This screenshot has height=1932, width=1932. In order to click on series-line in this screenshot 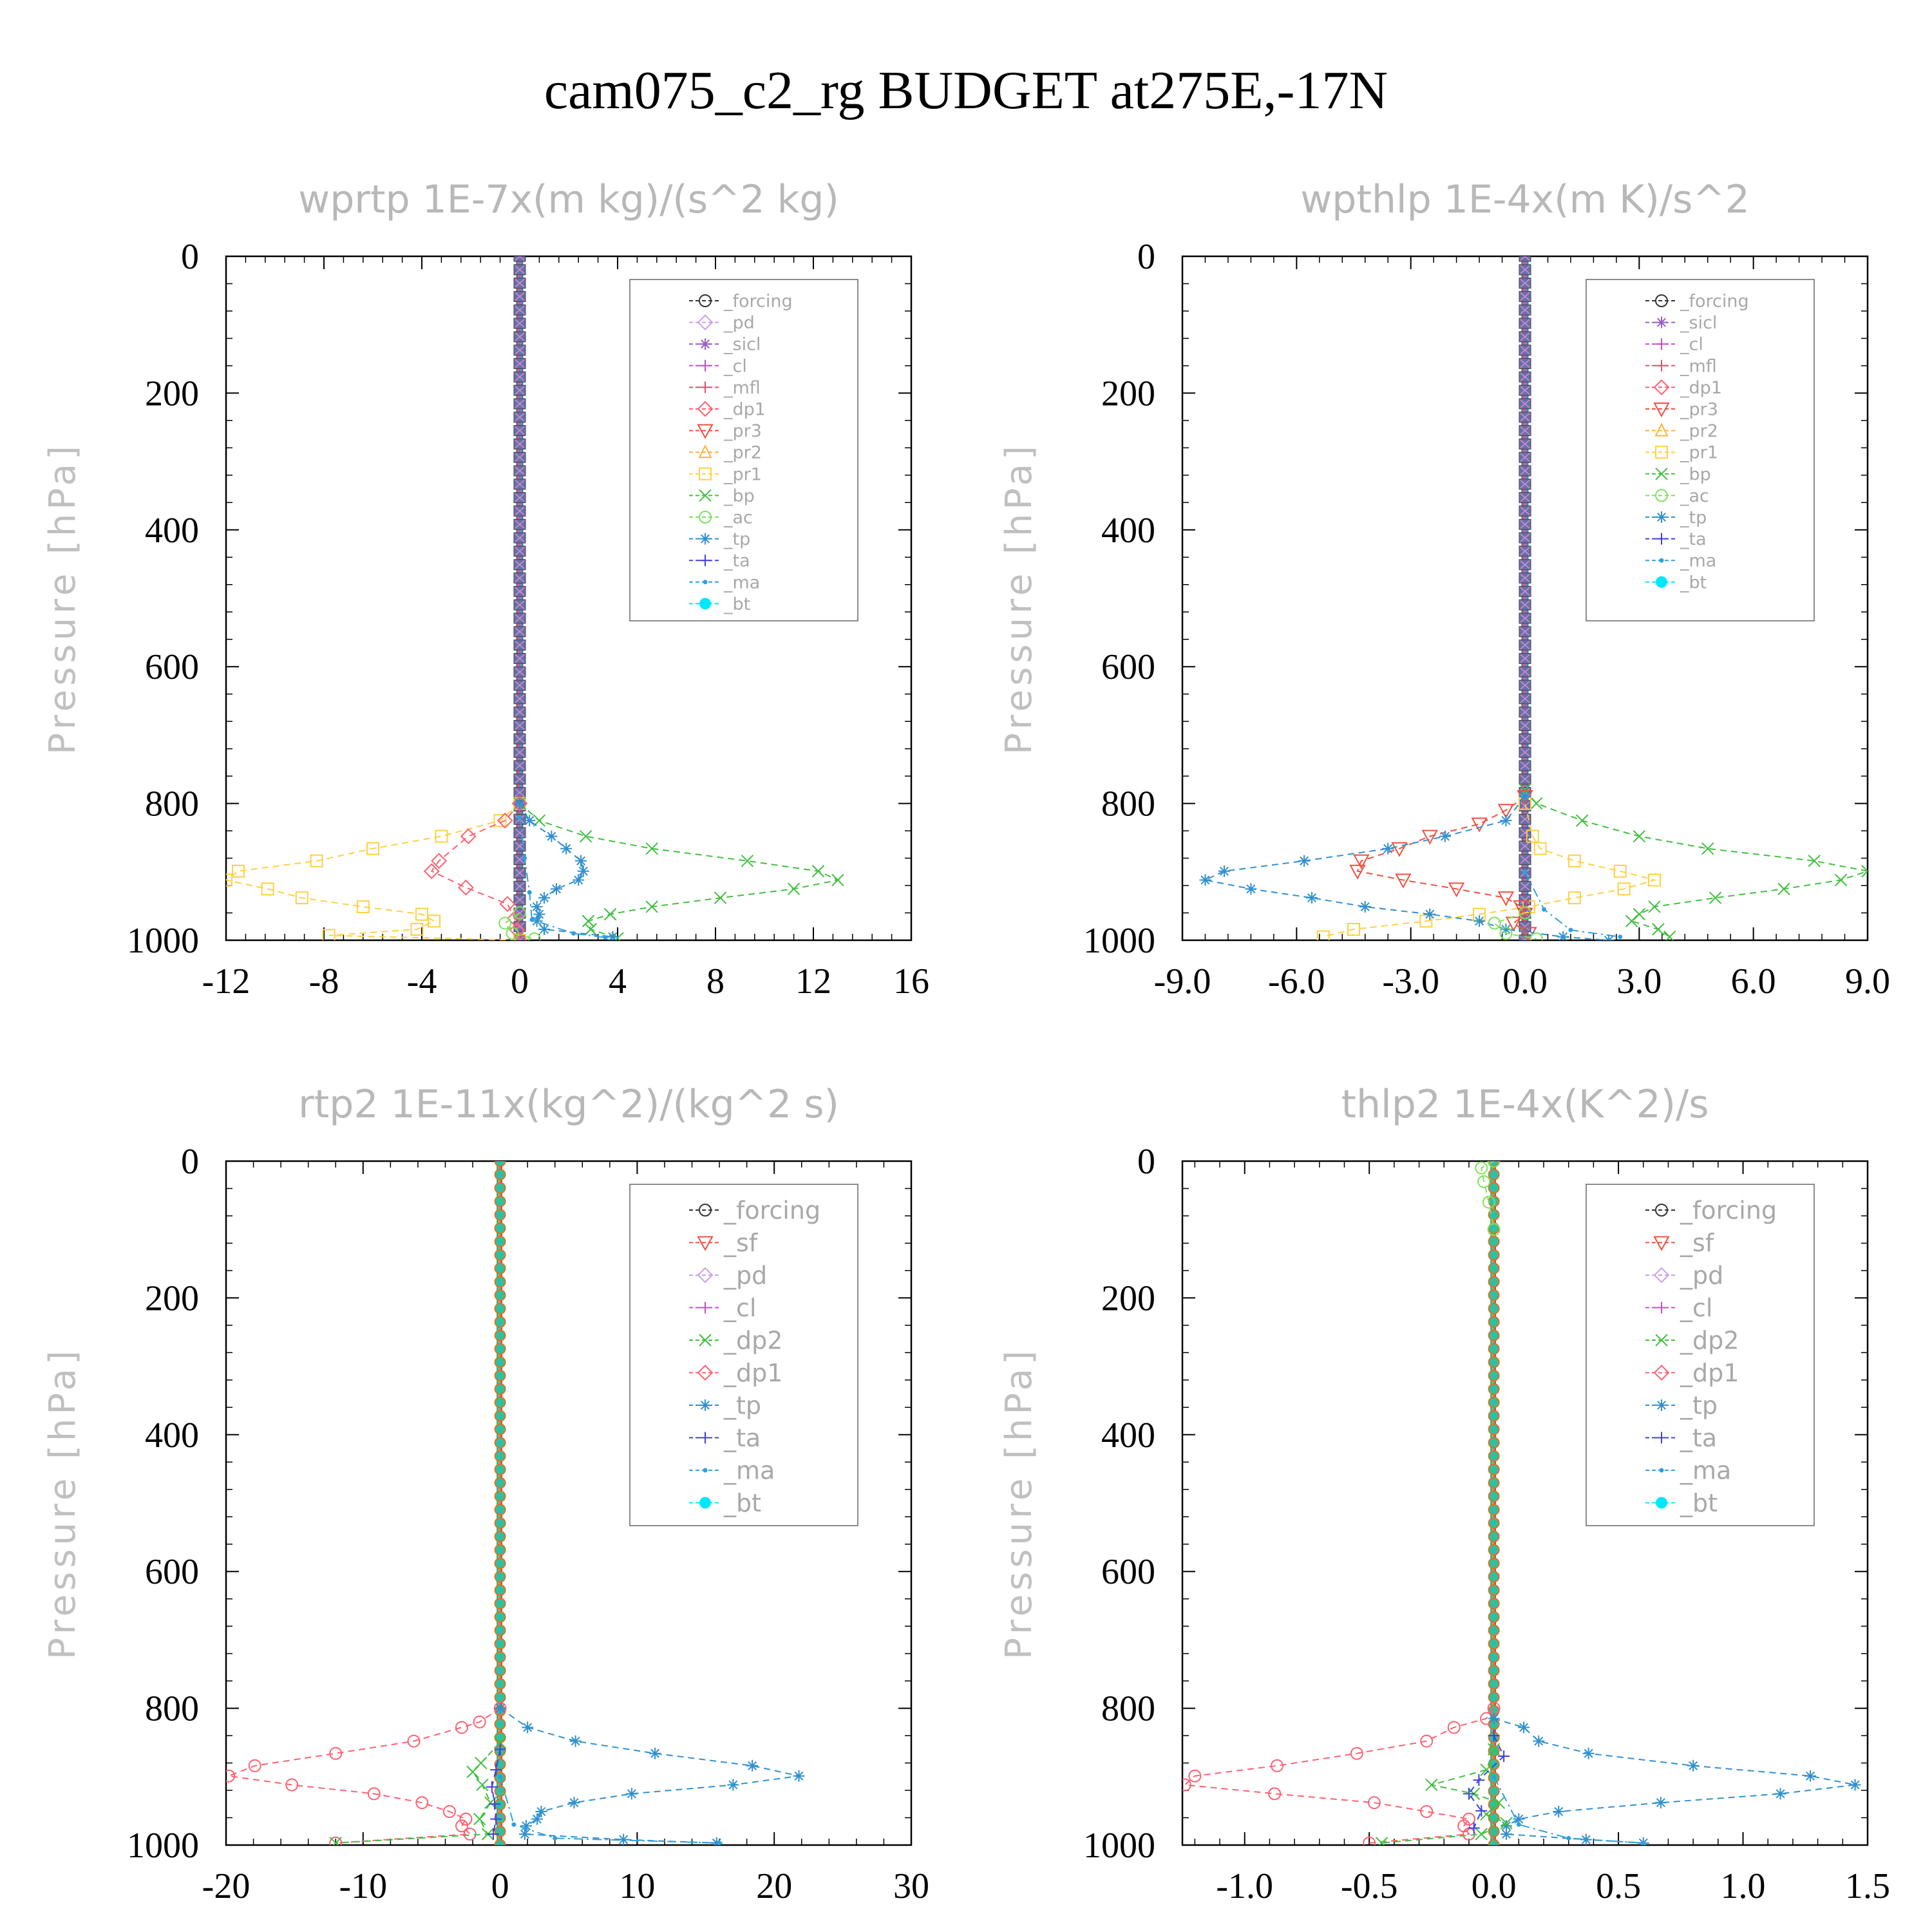, I will do `click(650, 1775)`.